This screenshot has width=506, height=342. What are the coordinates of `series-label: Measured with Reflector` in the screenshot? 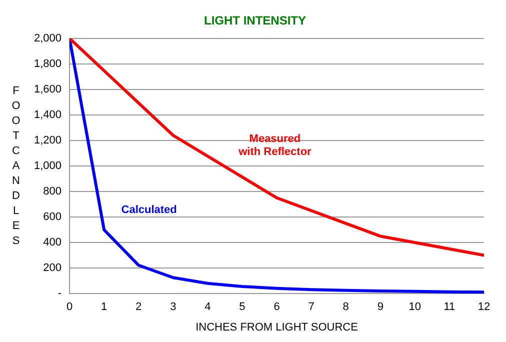 It's located at (275, 145).